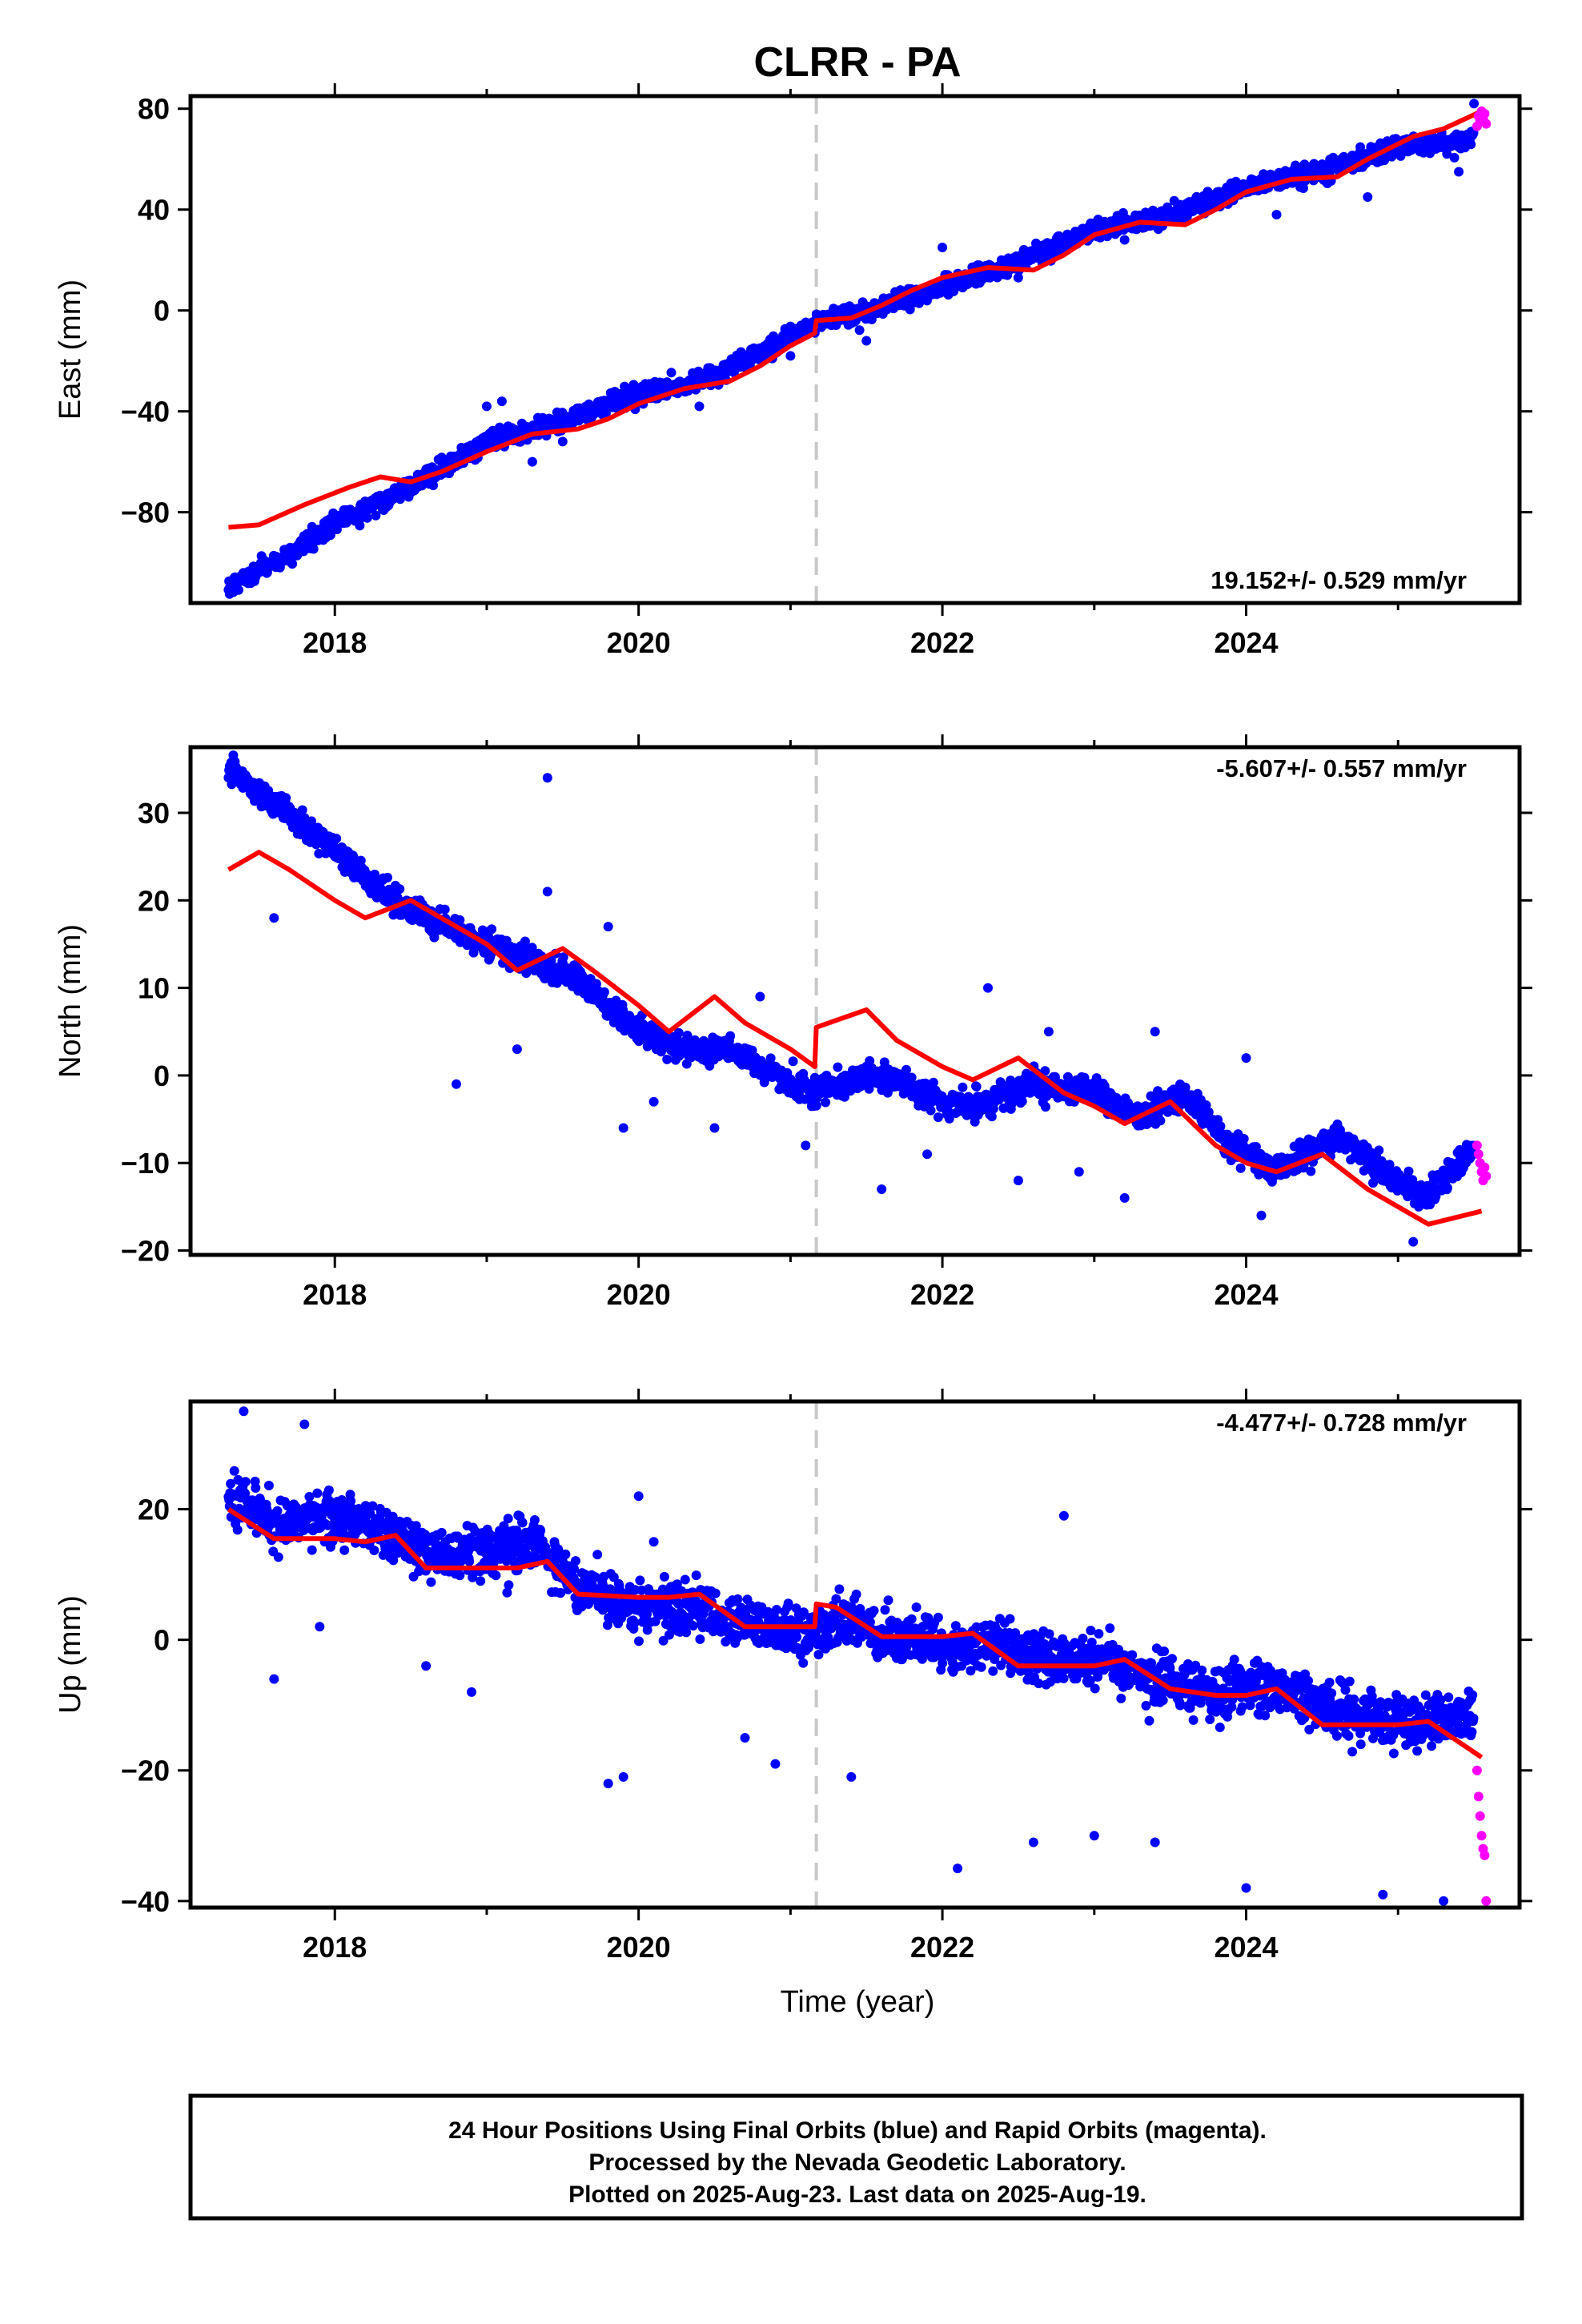 The image size is (1582, 2324). I want to click on y-tick-label: 80, so click(154, 109).